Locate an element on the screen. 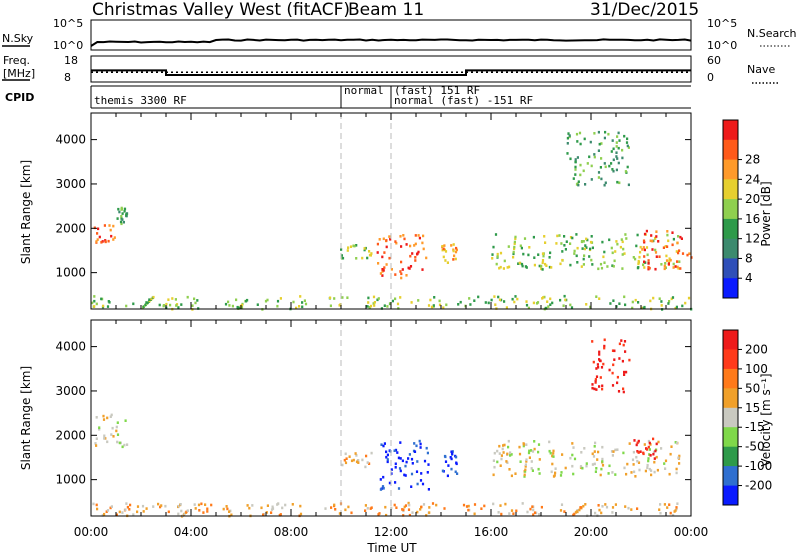  colorbar-cell is located at coordinates (730, 150).